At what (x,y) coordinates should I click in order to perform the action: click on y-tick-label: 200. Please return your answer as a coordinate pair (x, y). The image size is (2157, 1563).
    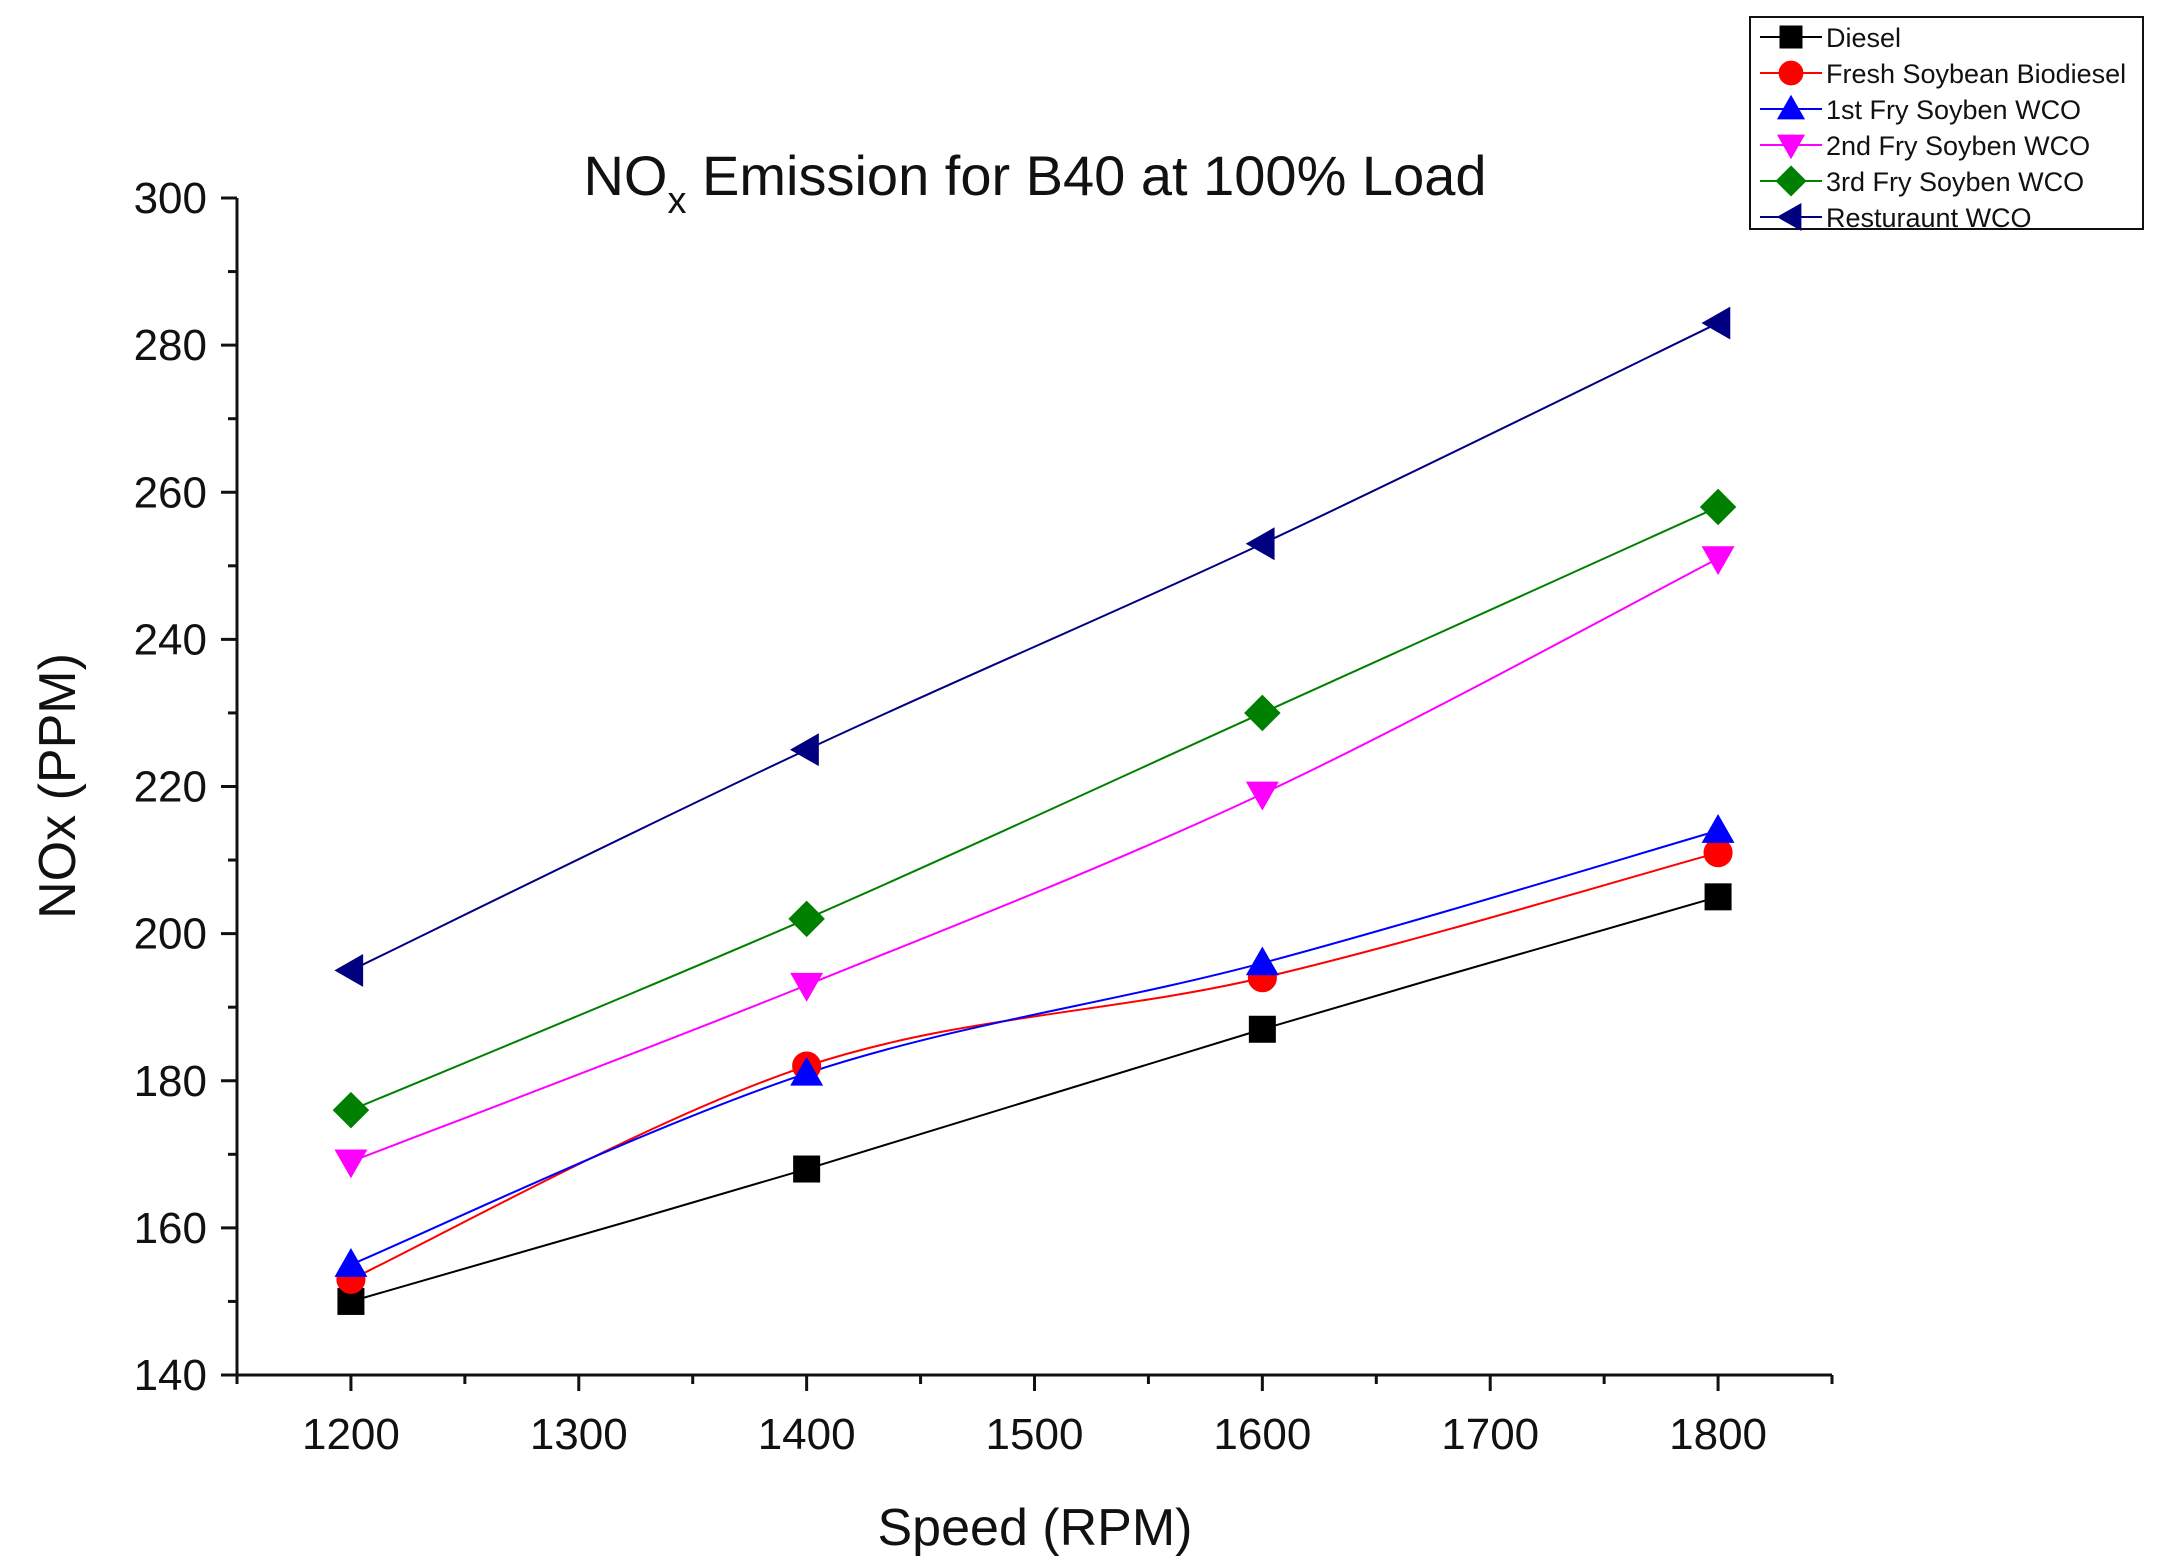
    Looking at the image, I should click on (170, 934).